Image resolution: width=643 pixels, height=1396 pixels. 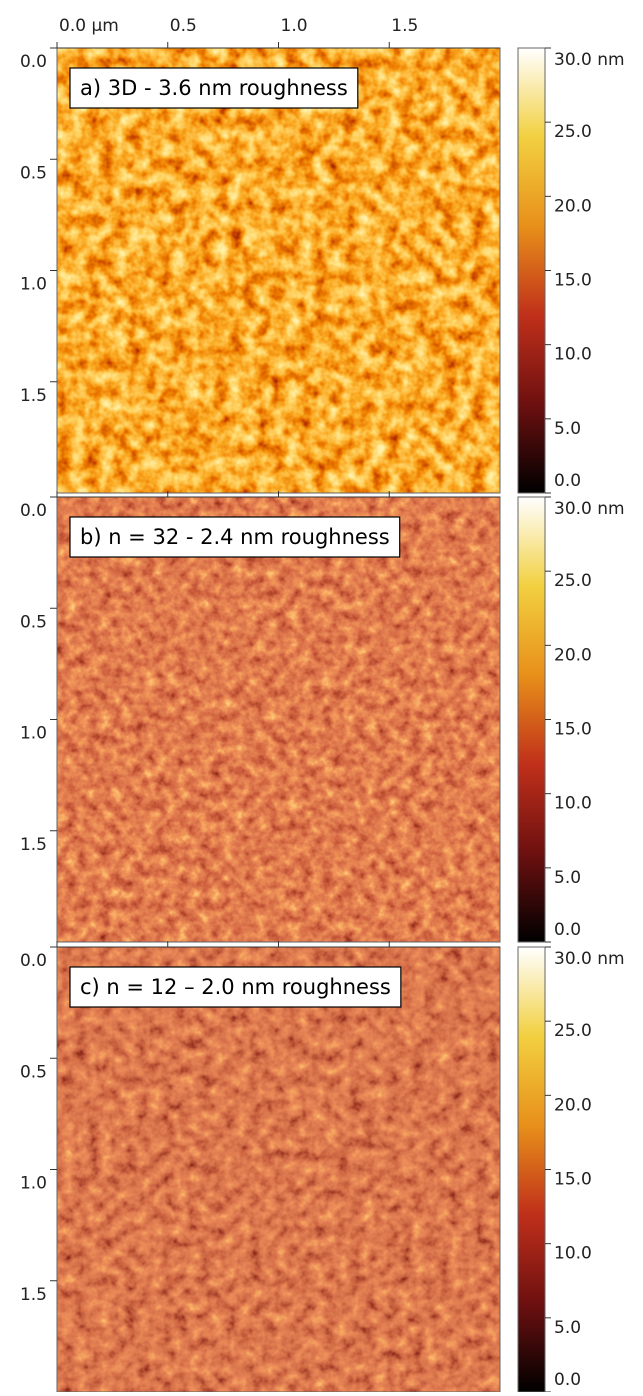 What do you see at coordinates (89, 26) in the screenshot?
I see `x-tick-label: 0.0 μm` at bounding box center [89, 26].